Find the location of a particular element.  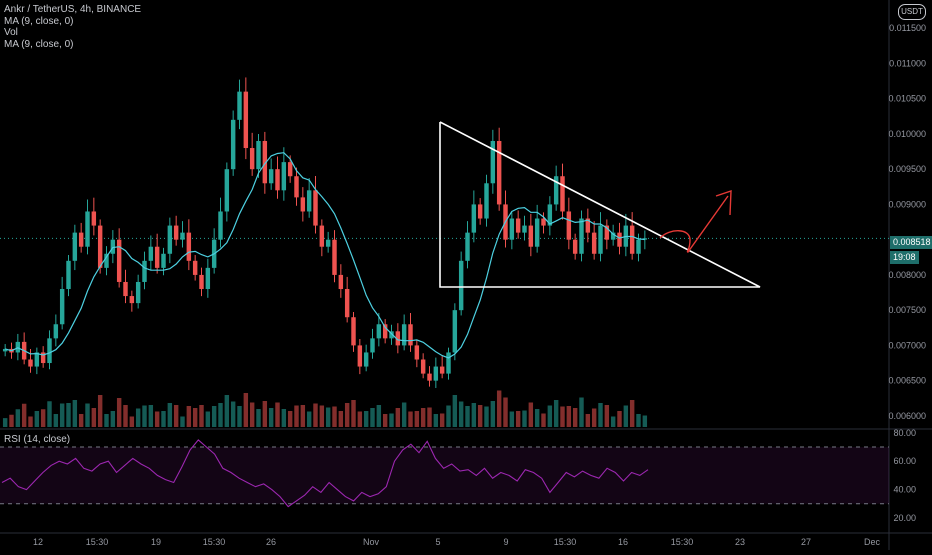

time-axis-label: 5 is located at coordinates (437, 542).